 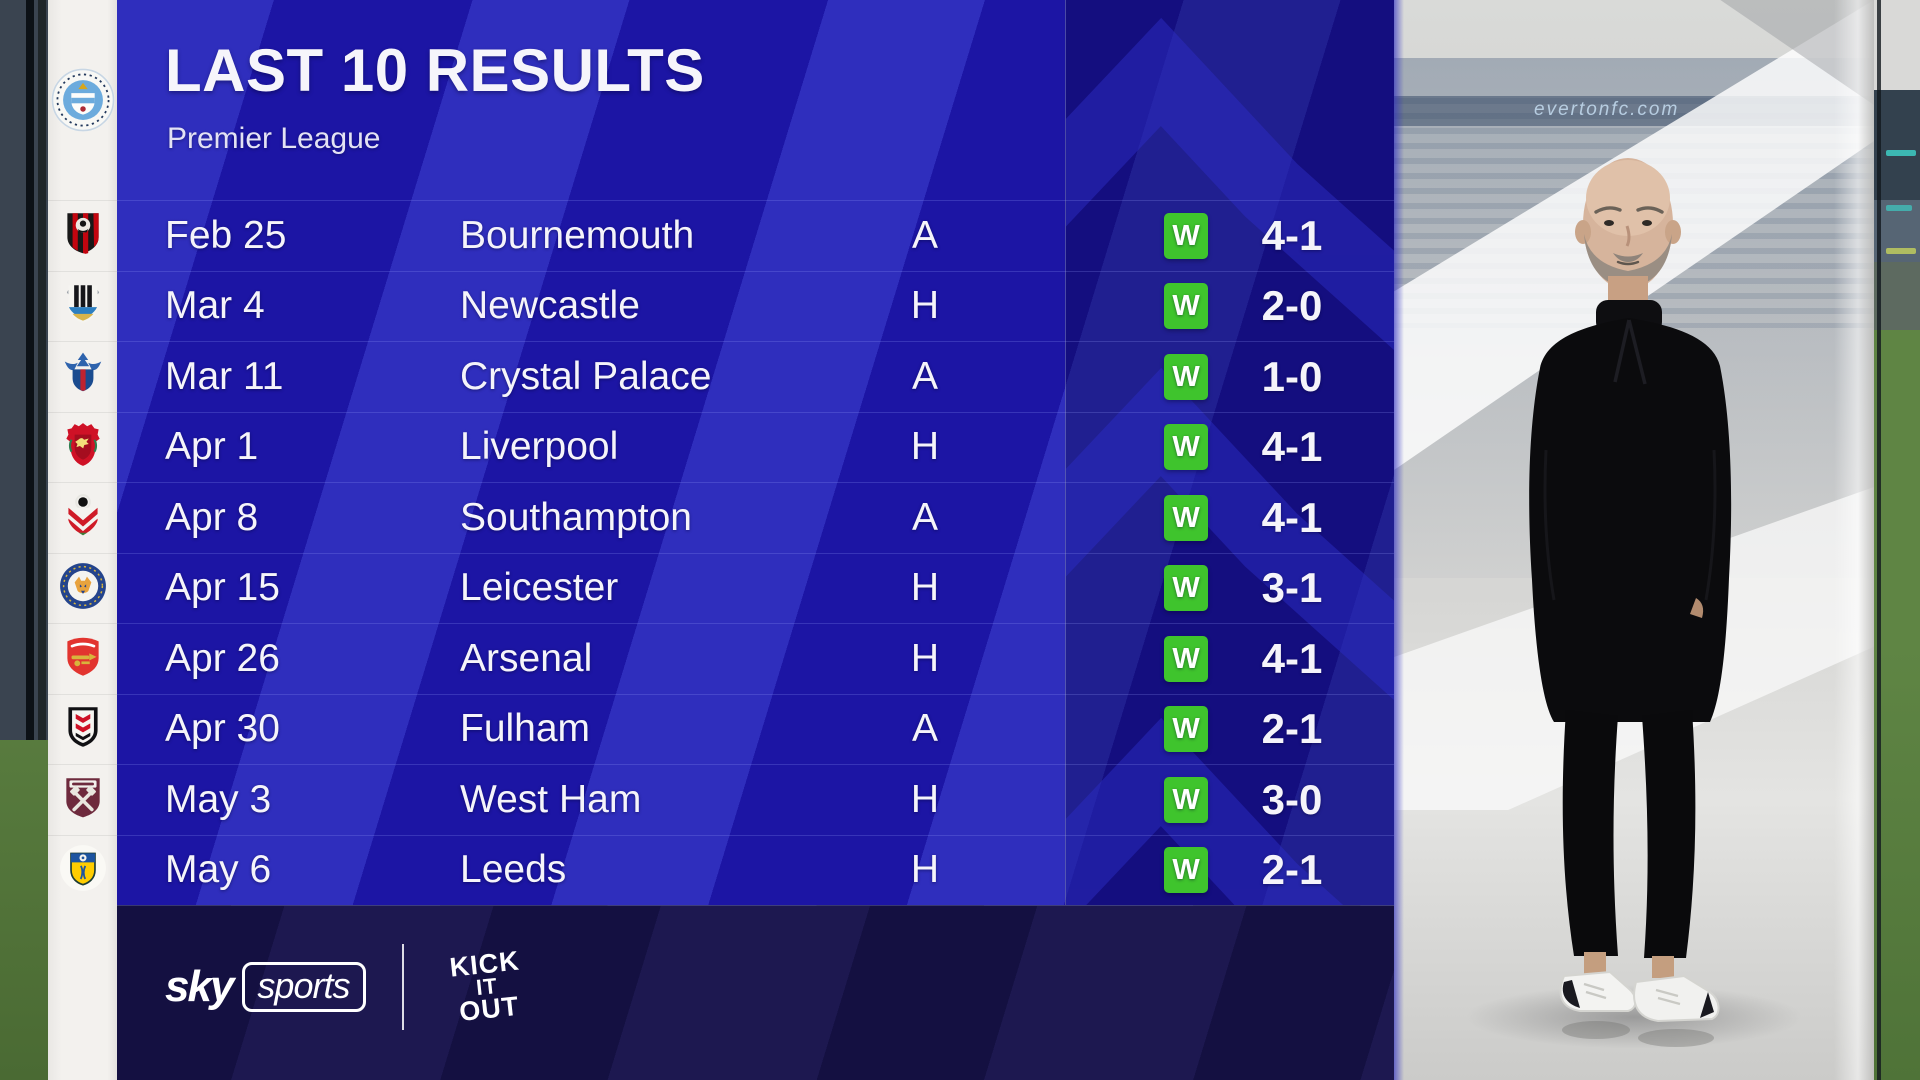 What do you see at coordinates (485, 986) in the screenshot?
I see `kick-it-out-logo: KICK IT OUT` at bounding box center [485, 986].